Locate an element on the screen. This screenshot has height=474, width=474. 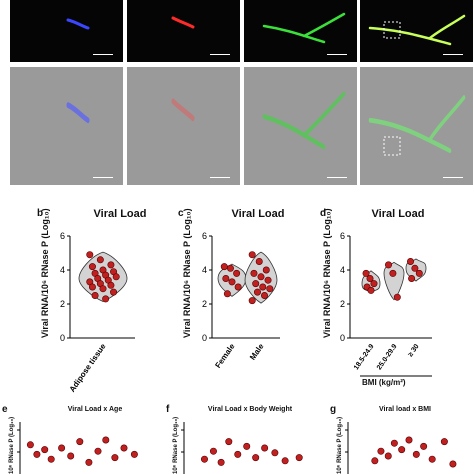
chart-g-title: Viral load x BMI is located at coordinates (405, 409).